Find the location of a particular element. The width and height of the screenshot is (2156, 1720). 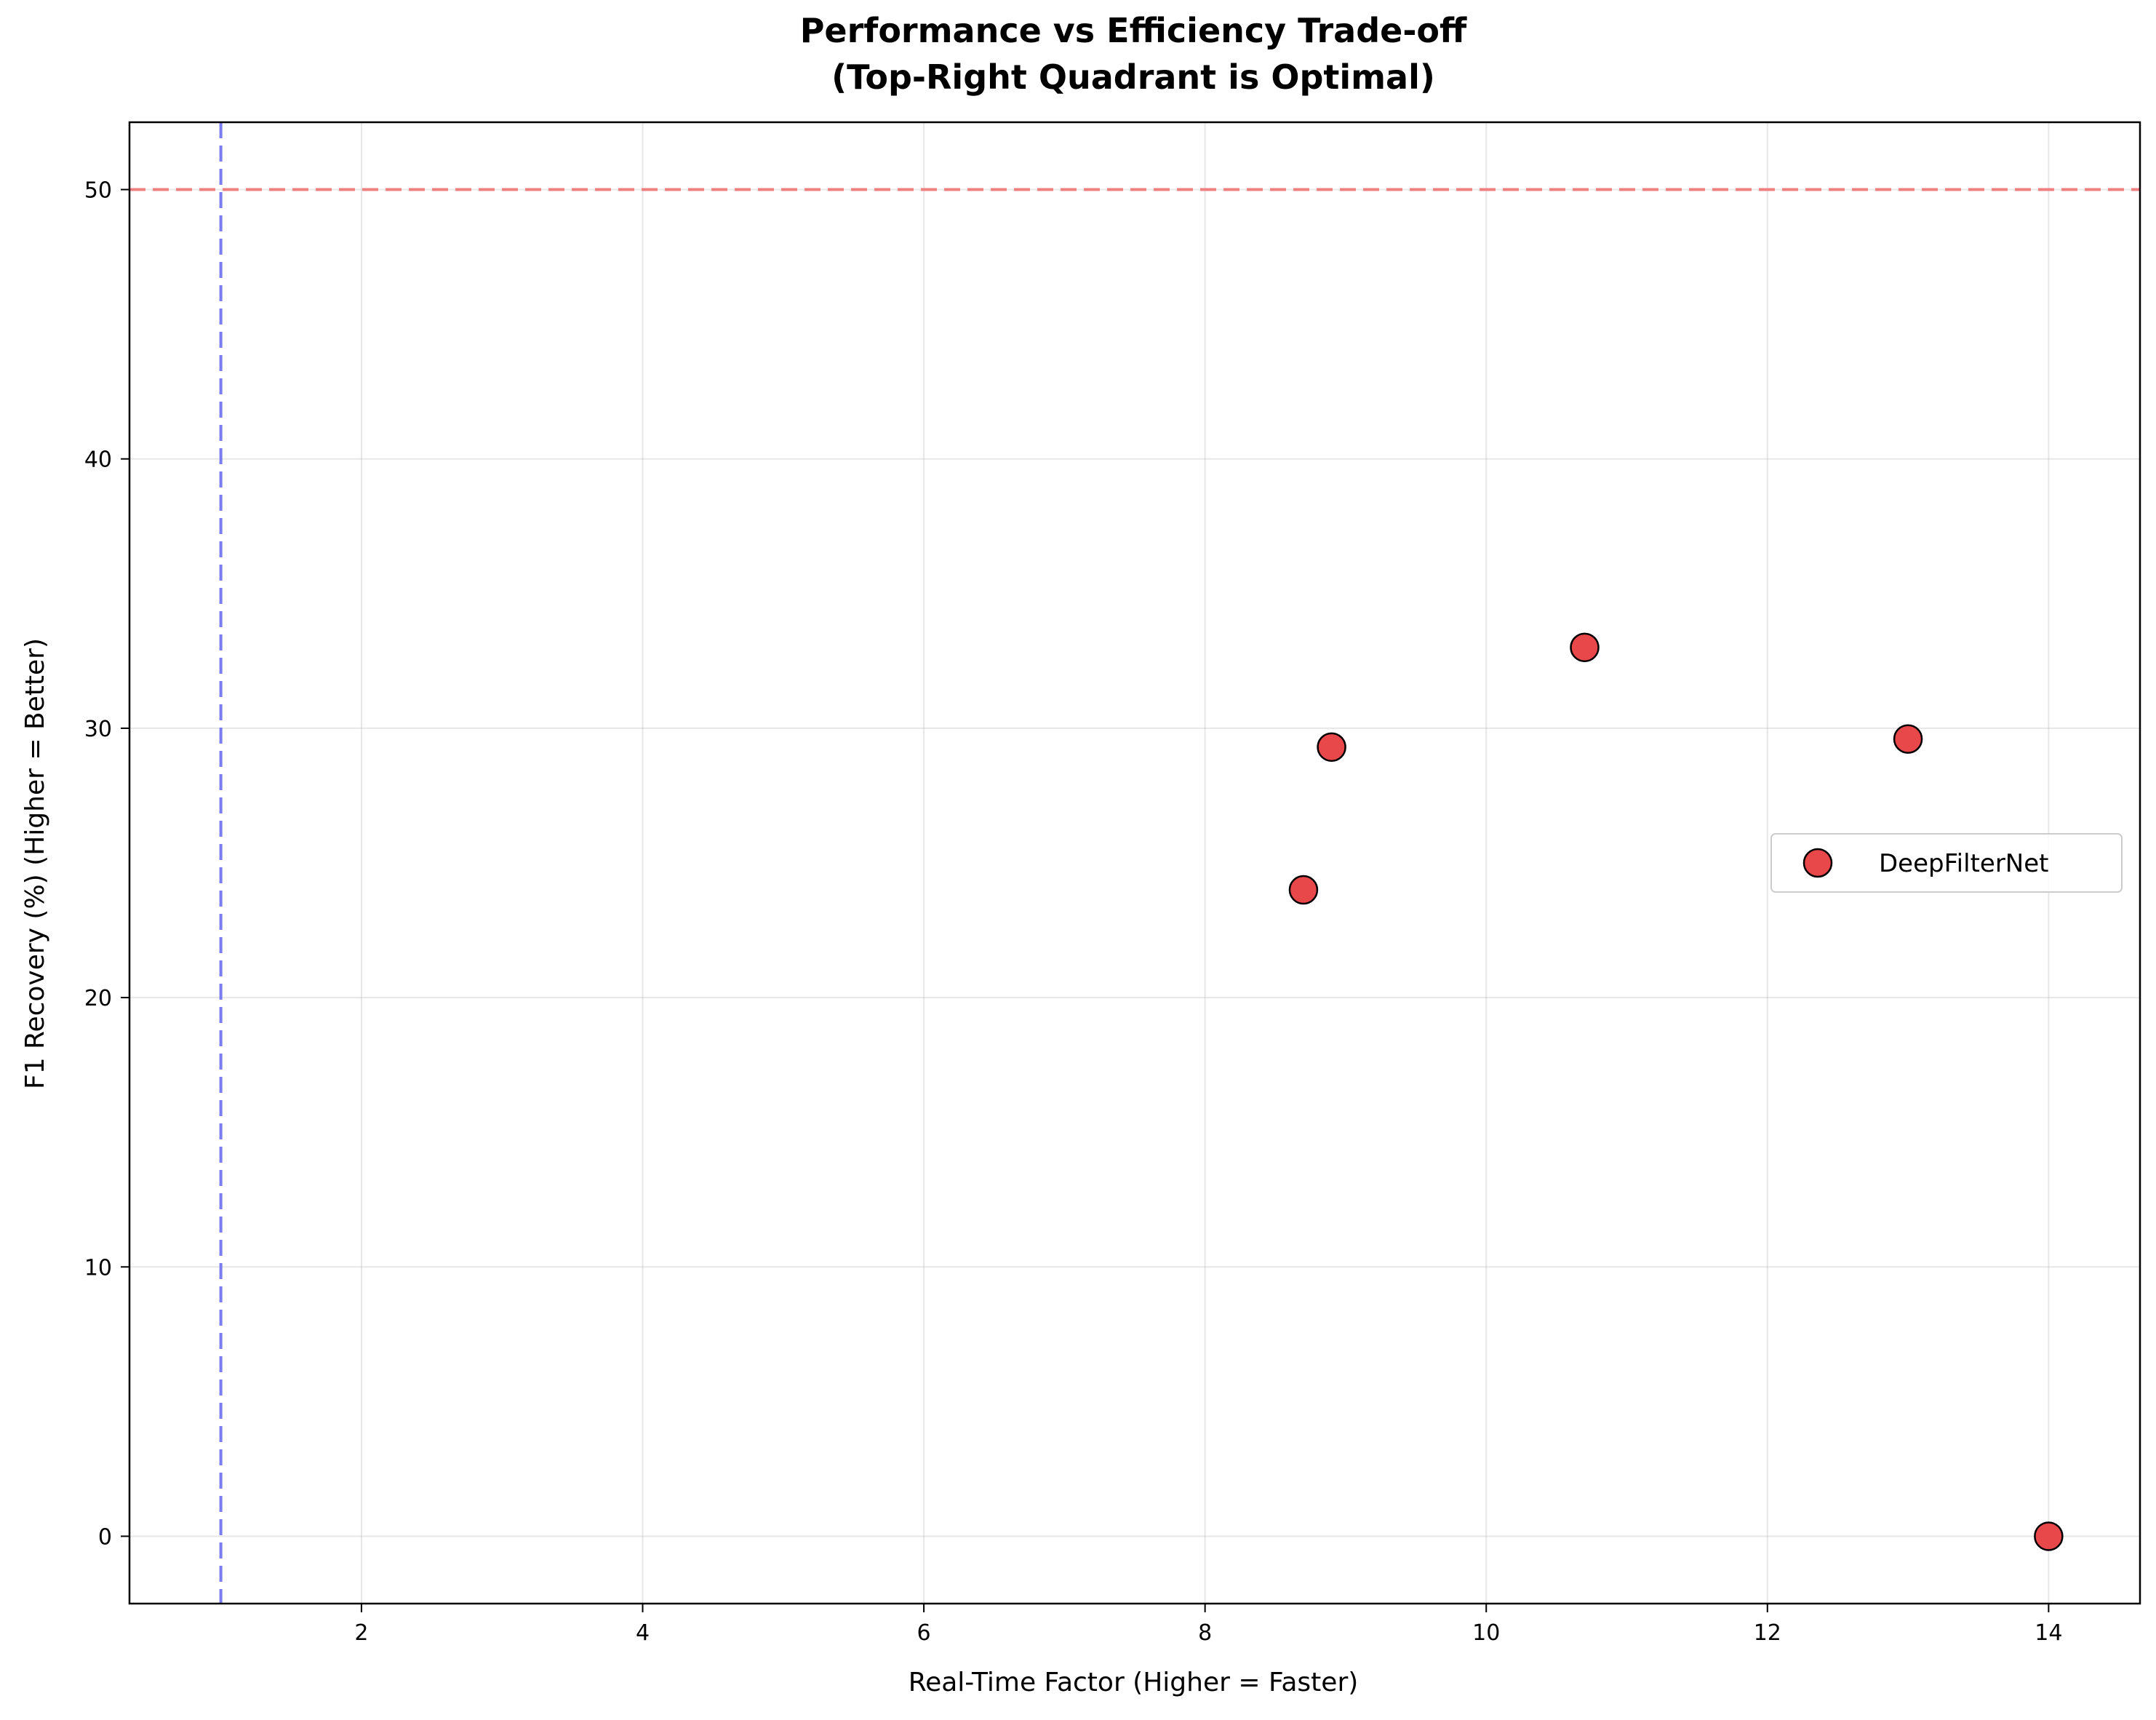

y-tick-label: 40 is located at coordinates (98, 460).